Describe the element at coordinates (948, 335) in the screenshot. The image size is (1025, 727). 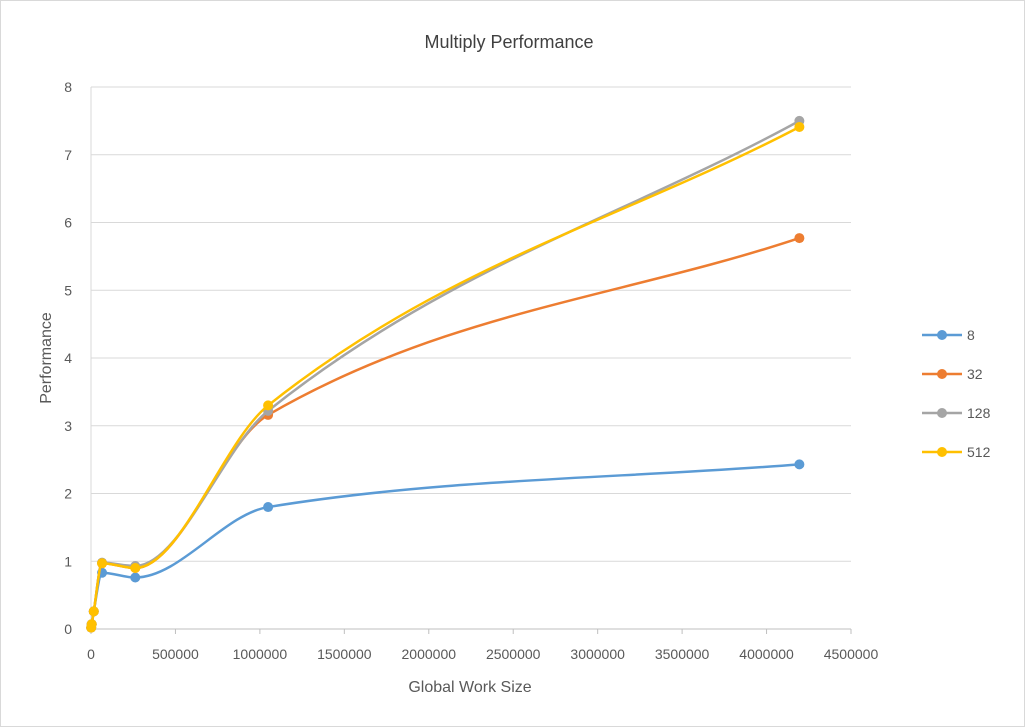
I see `legend-item-8: 8` at that location.